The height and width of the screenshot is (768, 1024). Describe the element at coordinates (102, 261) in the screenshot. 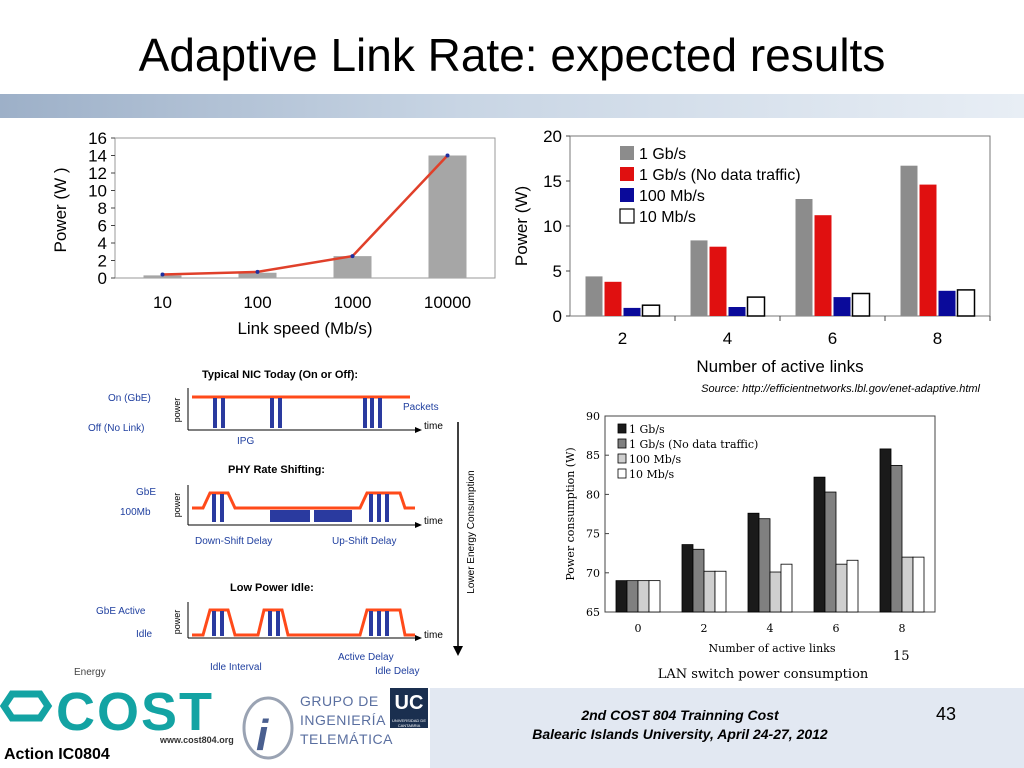

I see `y-tick-label: 2` at that location.